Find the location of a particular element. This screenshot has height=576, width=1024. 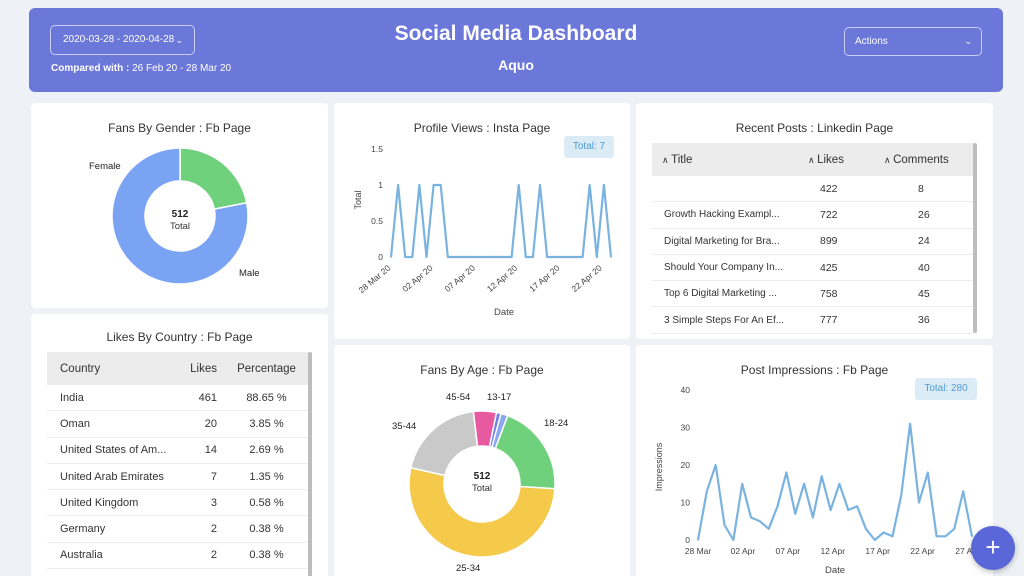

country-percentage: 1.35 % is located at coordinates (266, 476).